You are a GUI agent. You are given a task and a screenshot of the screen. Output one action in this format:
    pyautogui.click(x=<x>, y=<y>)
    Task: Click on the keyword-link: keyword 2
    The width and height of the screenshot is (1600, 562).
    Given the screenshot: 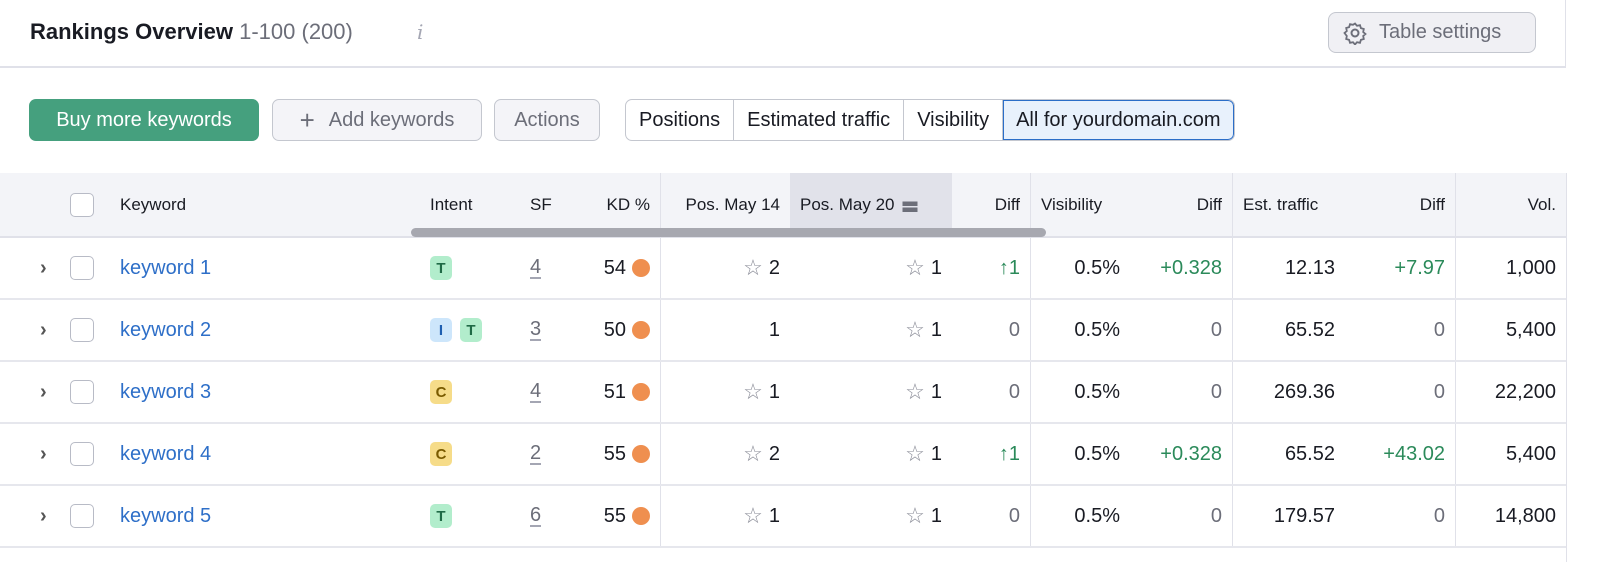 What is the action you would take?
    pyautogui.click(x=166, y=329)
    